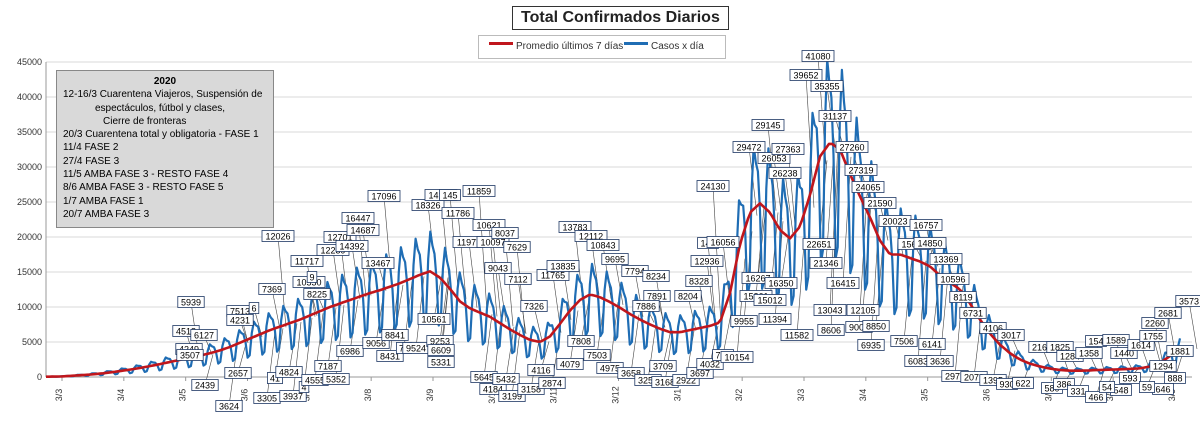 Image resolution: width=1200 pixels, height=424 pixels. I want to click on data-label: 3199, so click(512, 397).